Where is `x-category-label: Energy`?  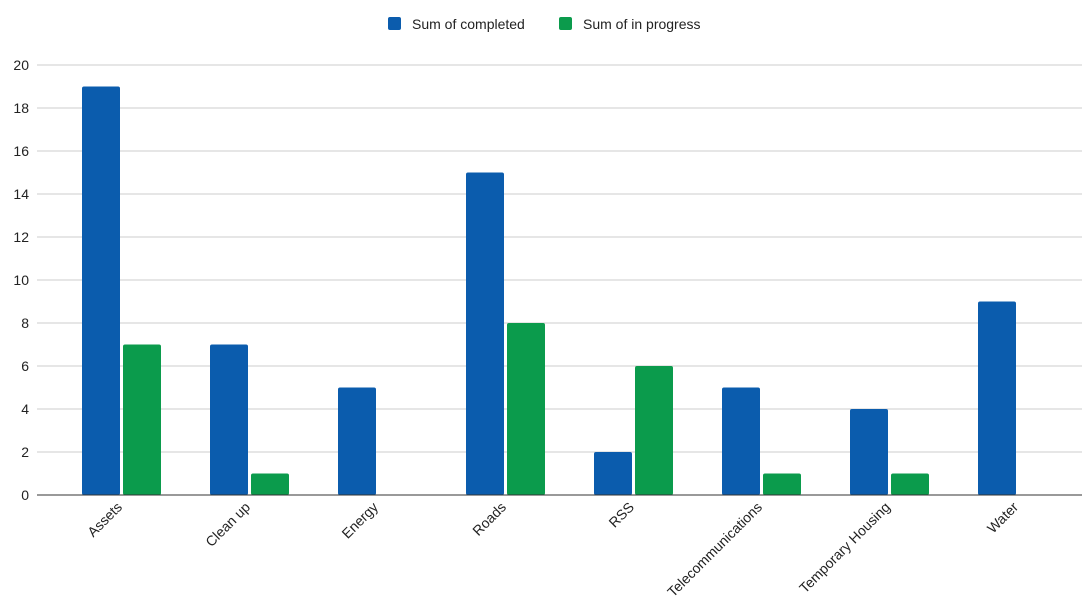
x-category-label: Energy is located at coordinates (359, 520).